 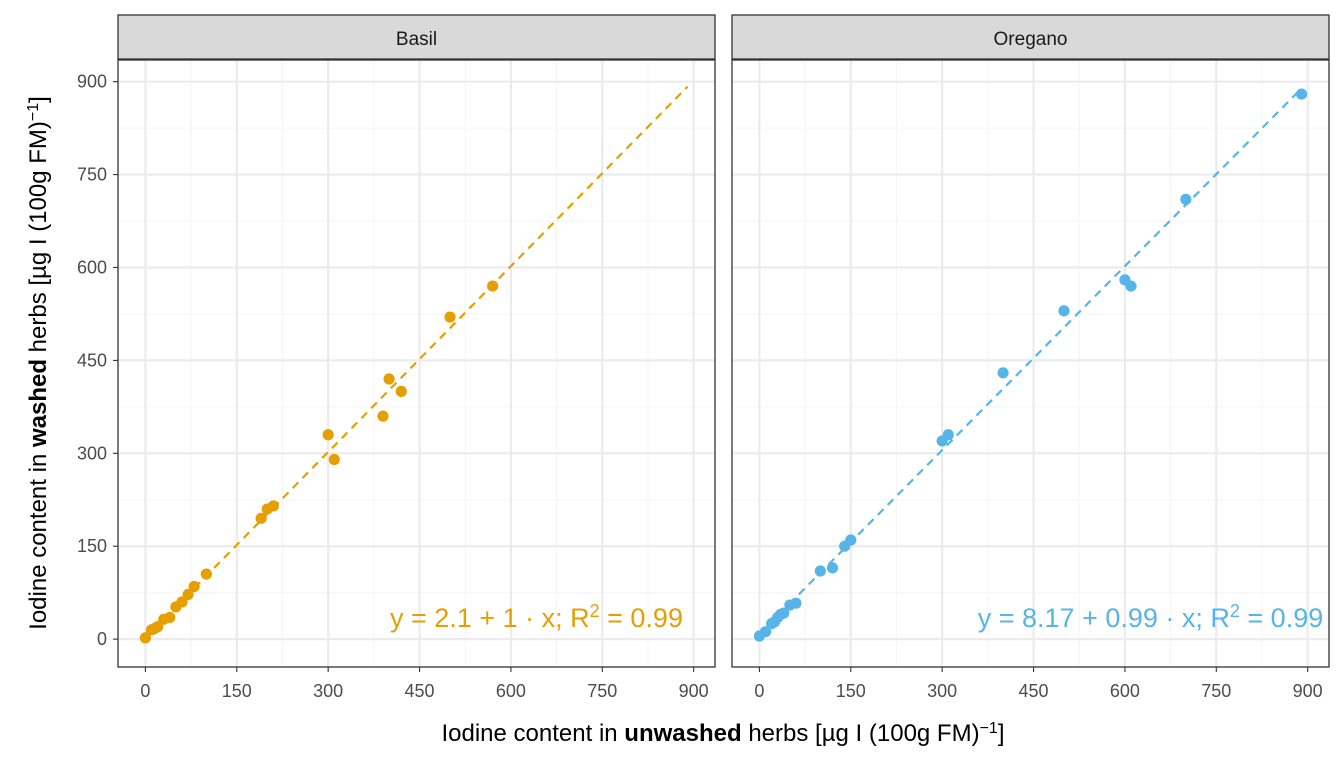 What do you see at coordinates (92, 546) in the screenshot?
I see `y-tick-label: 150` at bounding box center [92, 546].